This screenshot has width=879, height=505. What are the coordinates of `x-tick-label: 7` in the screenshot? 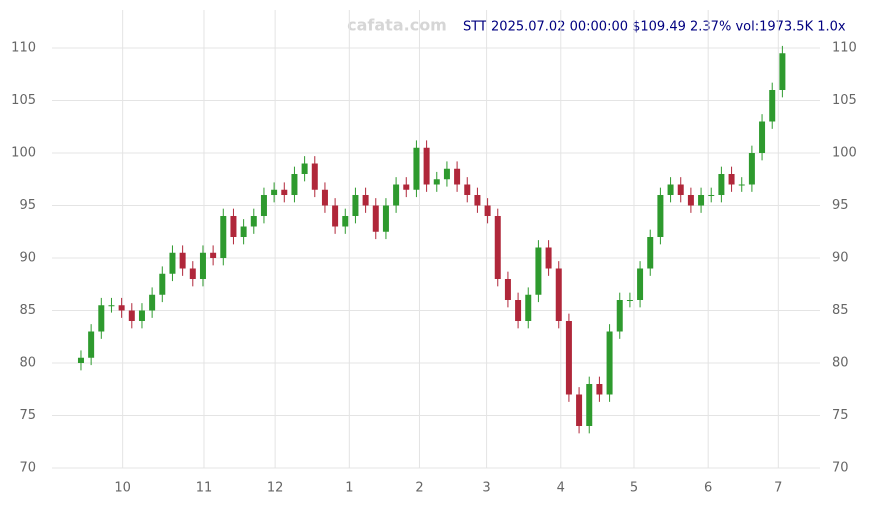 It's located at (778, 488).